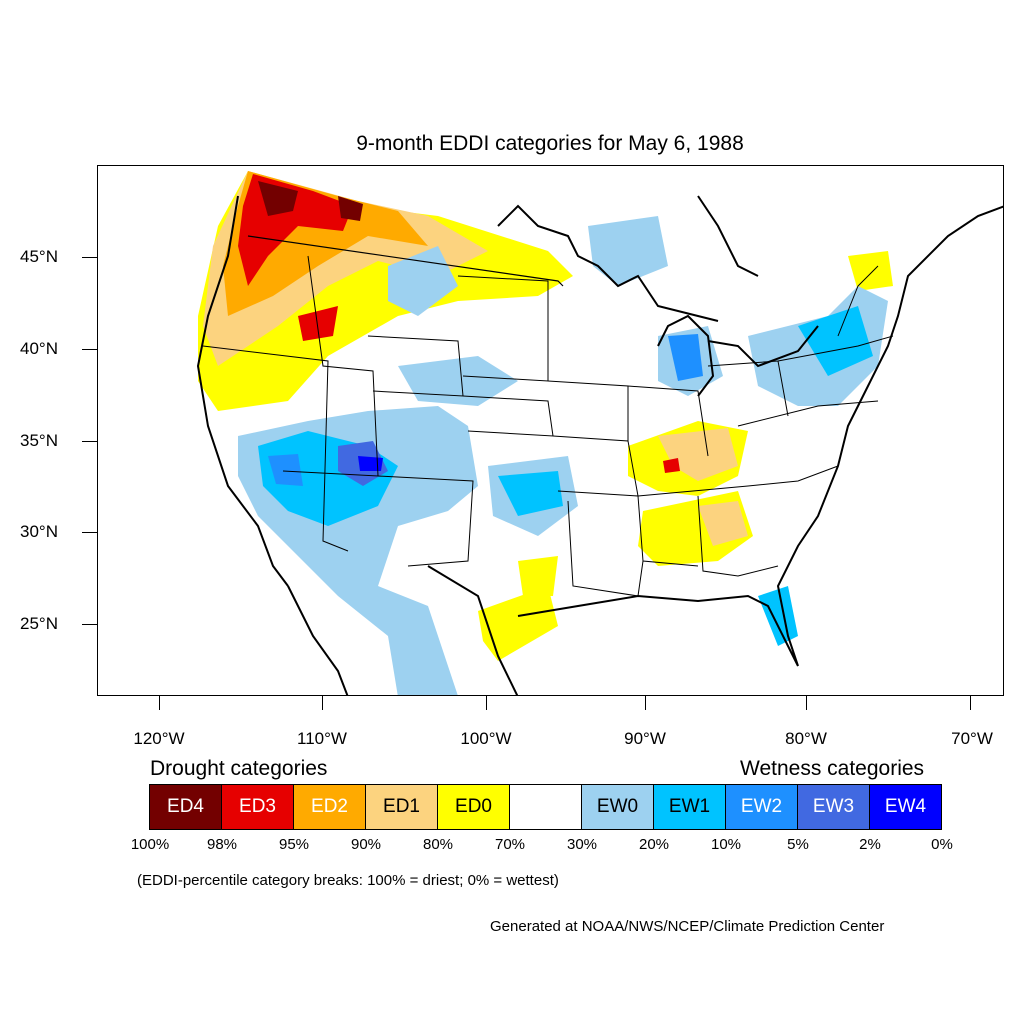 The height and width of the screenshot is (1024, 1024). I want to click on legend-cell-ed3: ED3, so click(257, 807).